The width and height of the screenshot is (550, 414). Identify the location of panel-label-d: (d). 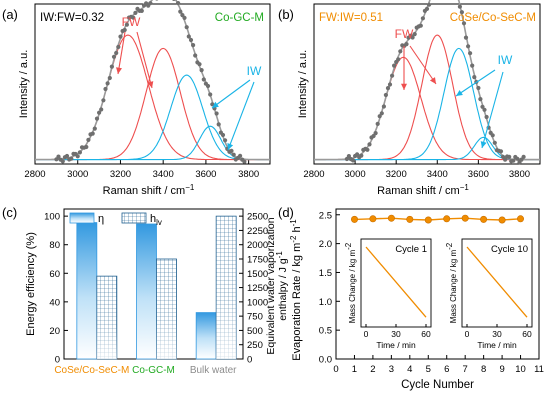
(286, 212).